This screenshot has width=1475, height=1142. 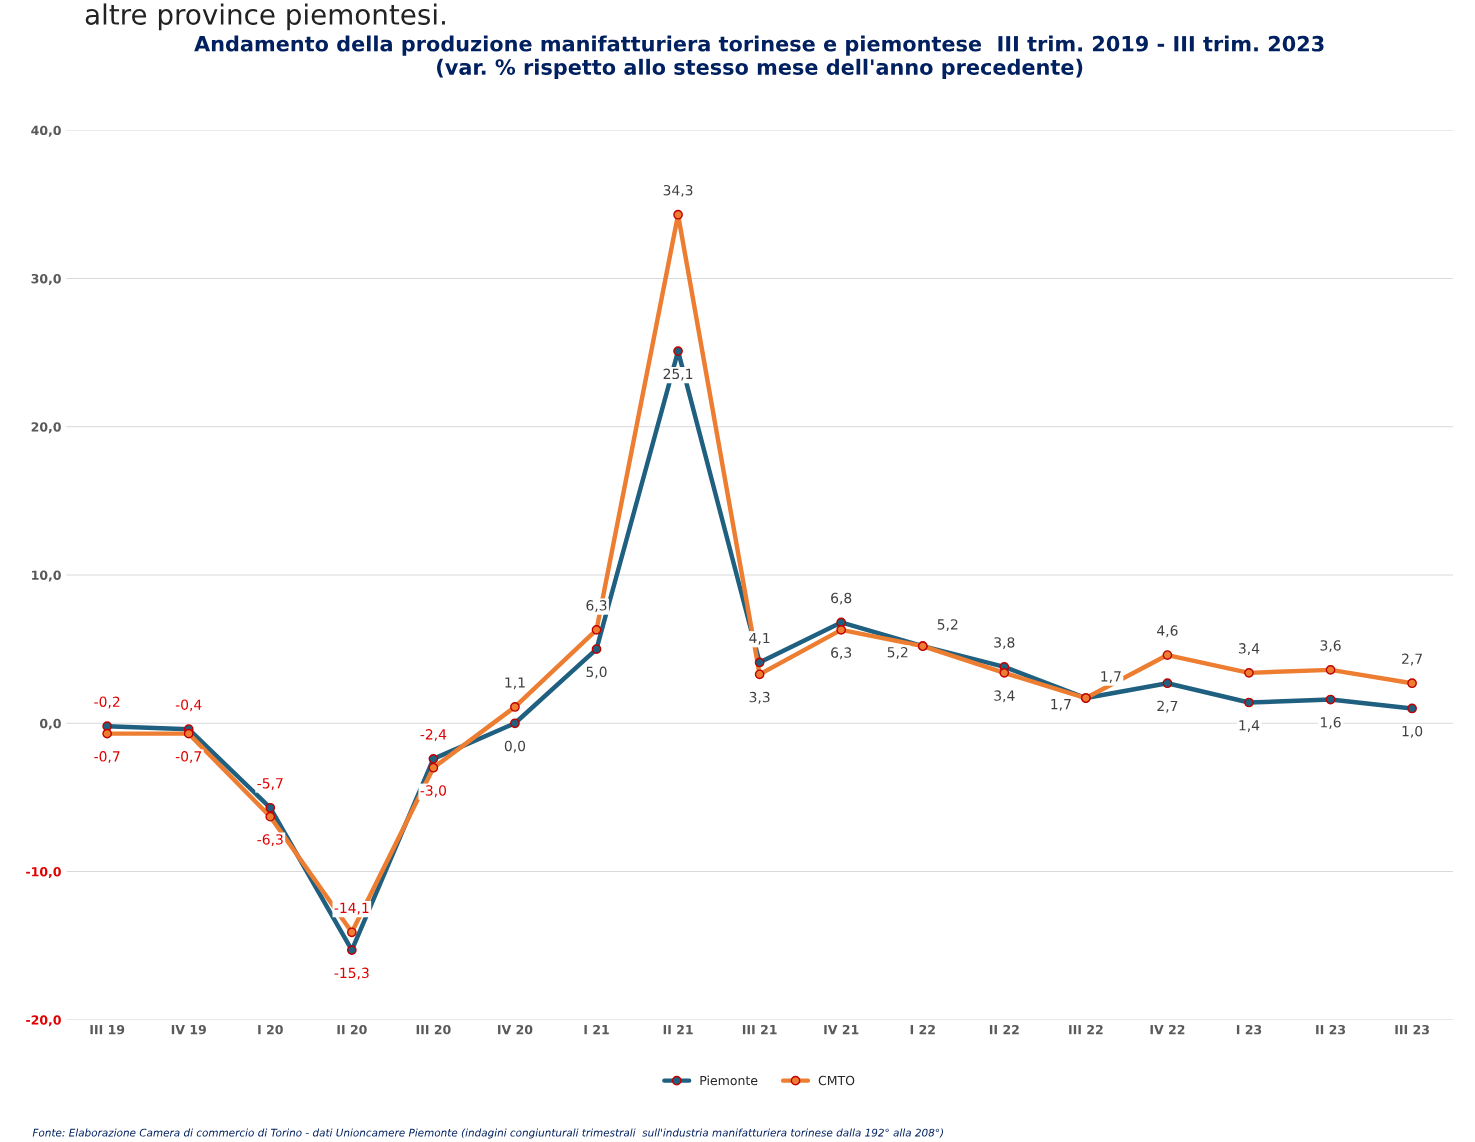 I want to click on data-label: 3,3, so click(x=759, y=697).